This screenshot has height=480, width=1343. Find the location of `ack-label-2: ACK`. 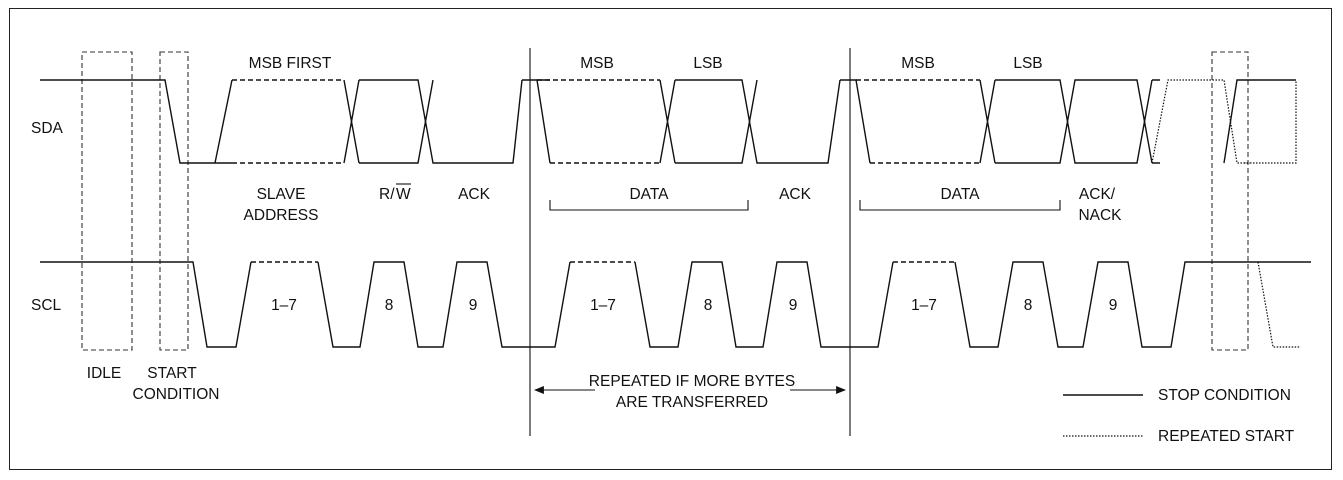

ack-label-2: ACK is located at coordinates (795, 194).